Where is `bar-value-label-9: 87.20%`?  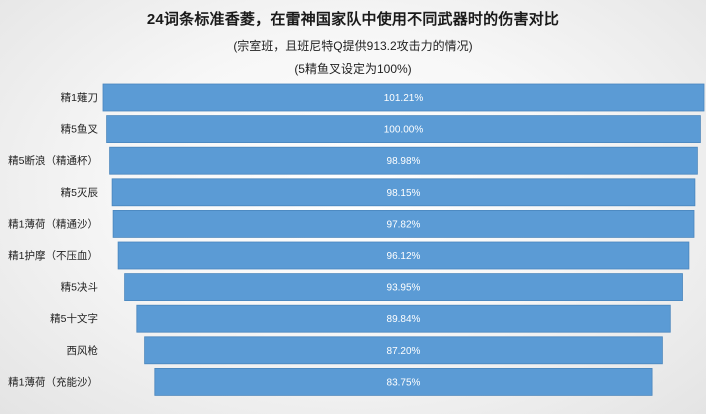 bar-value-label-9: 87.20% is located at coordinates (404, 351).